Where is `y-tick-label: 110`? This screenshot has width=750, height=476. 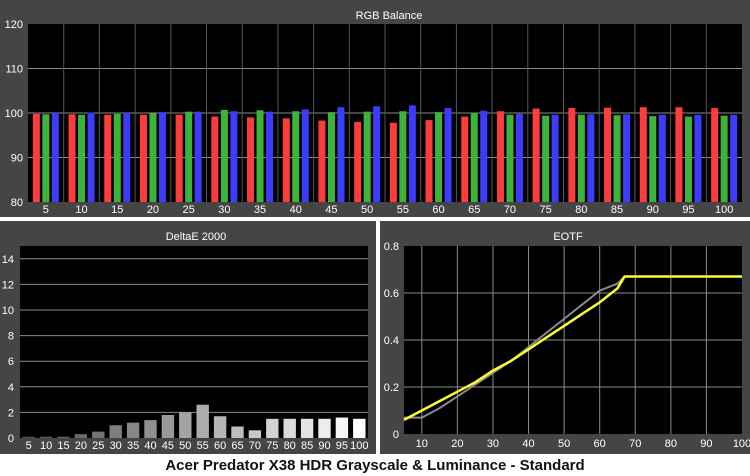 y-tick-label: 110 is located at coordinates (14, 70).